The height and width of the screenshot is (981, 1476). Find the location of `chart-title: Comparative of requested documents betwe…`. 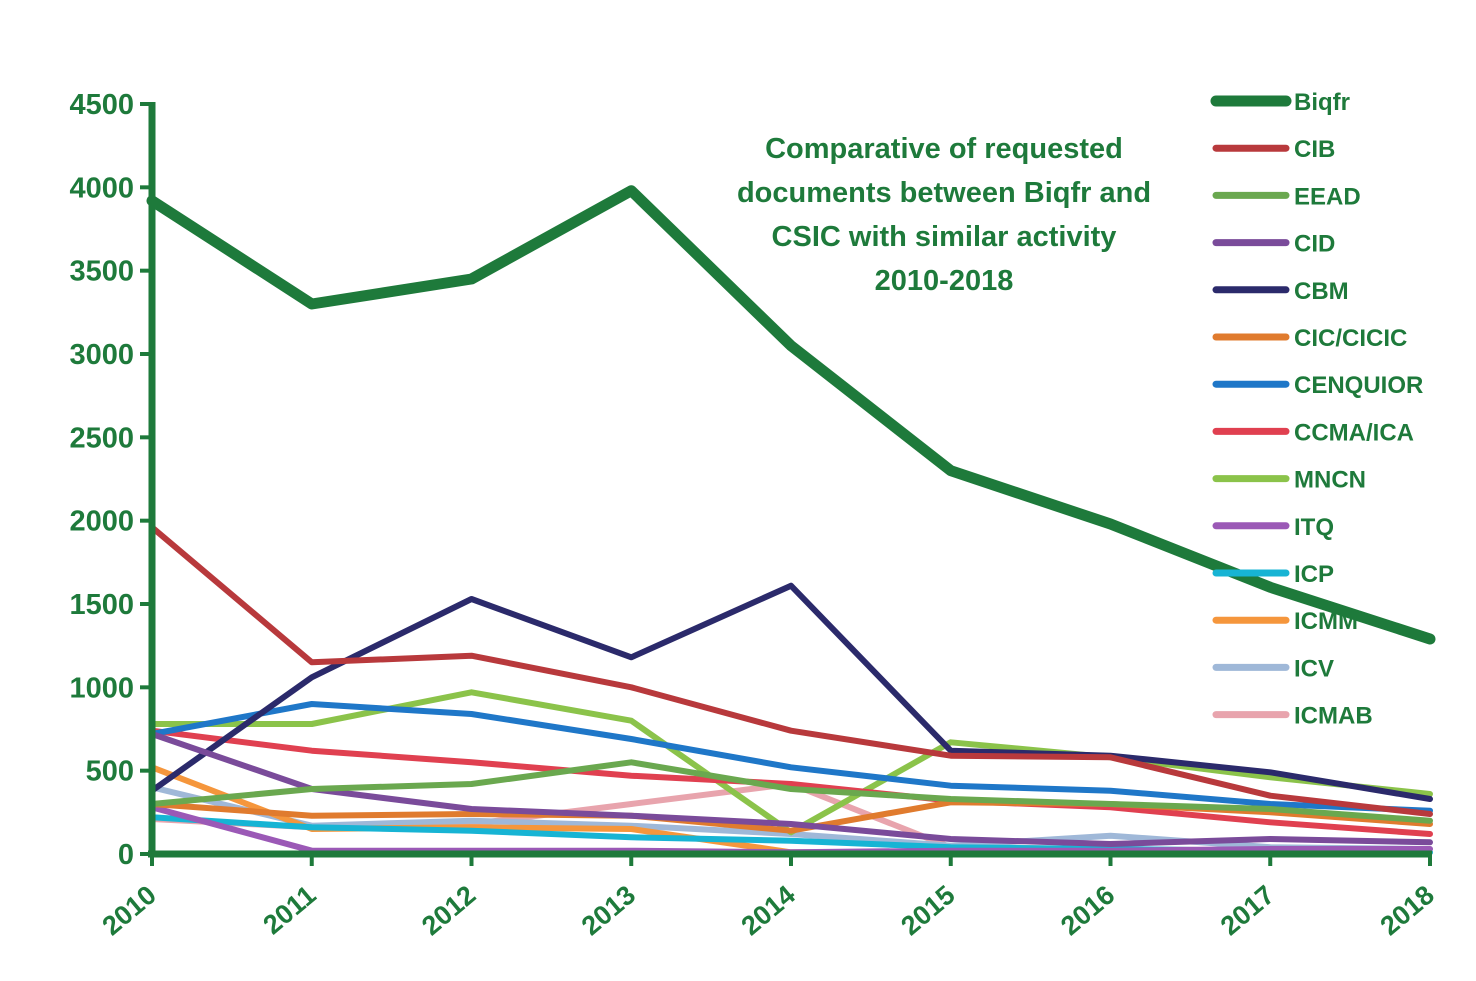

chart-title: Comparative of requested documents betwe… is located at coordinates (944, 215).